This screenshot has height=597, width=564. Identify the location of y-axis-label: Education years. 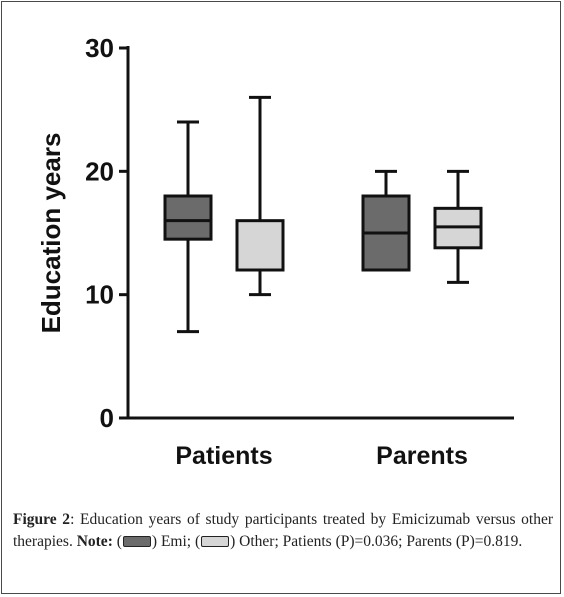
(51, 233).